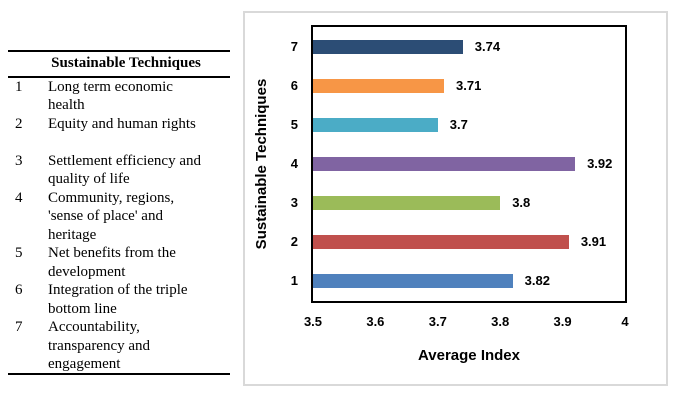 The height and width of the screenshot is (405, 682). I want to click on table-header: Sustainable Techniques, so click(119, 65).